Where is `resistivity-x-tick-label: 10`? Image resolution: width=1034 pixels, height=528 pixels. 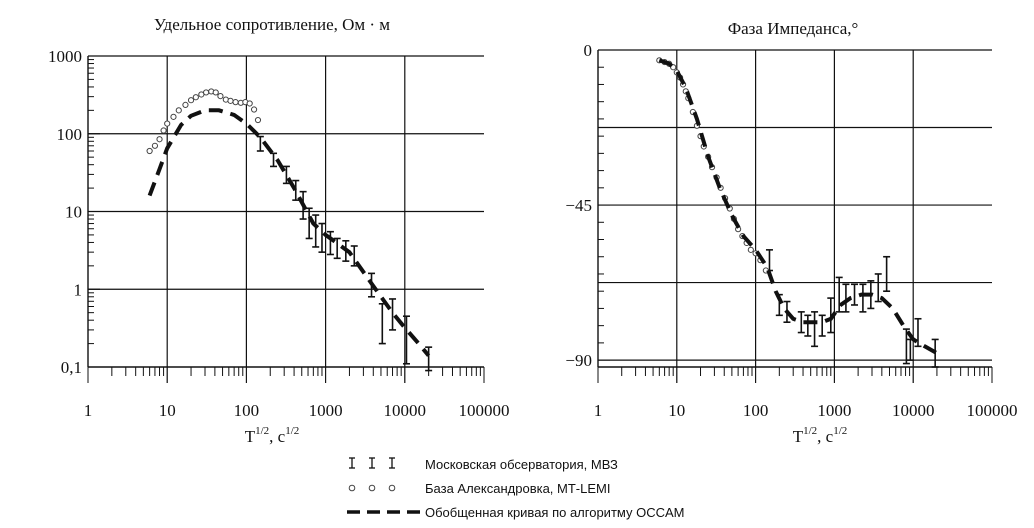 resistivity-x-tick-label: 10 is located at coordinates (167, 410).